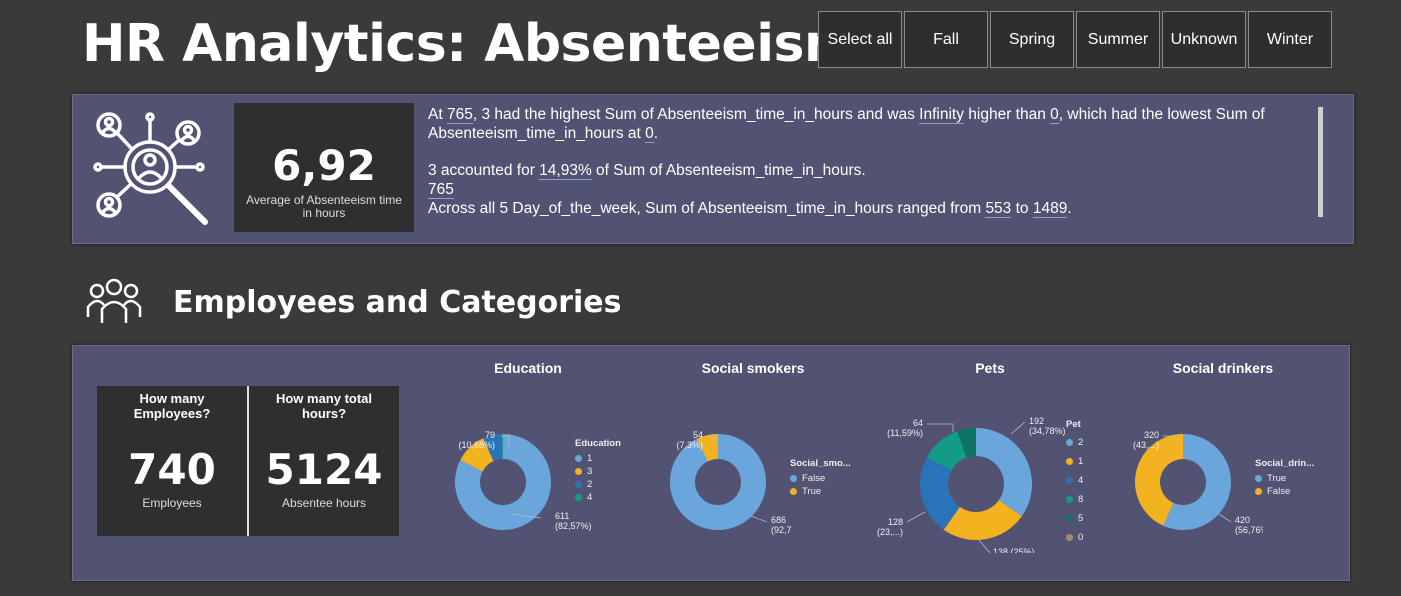  Describe the element at coordinates (1081, 461) in the screenshot. I see `legend-label: 1` at that location.